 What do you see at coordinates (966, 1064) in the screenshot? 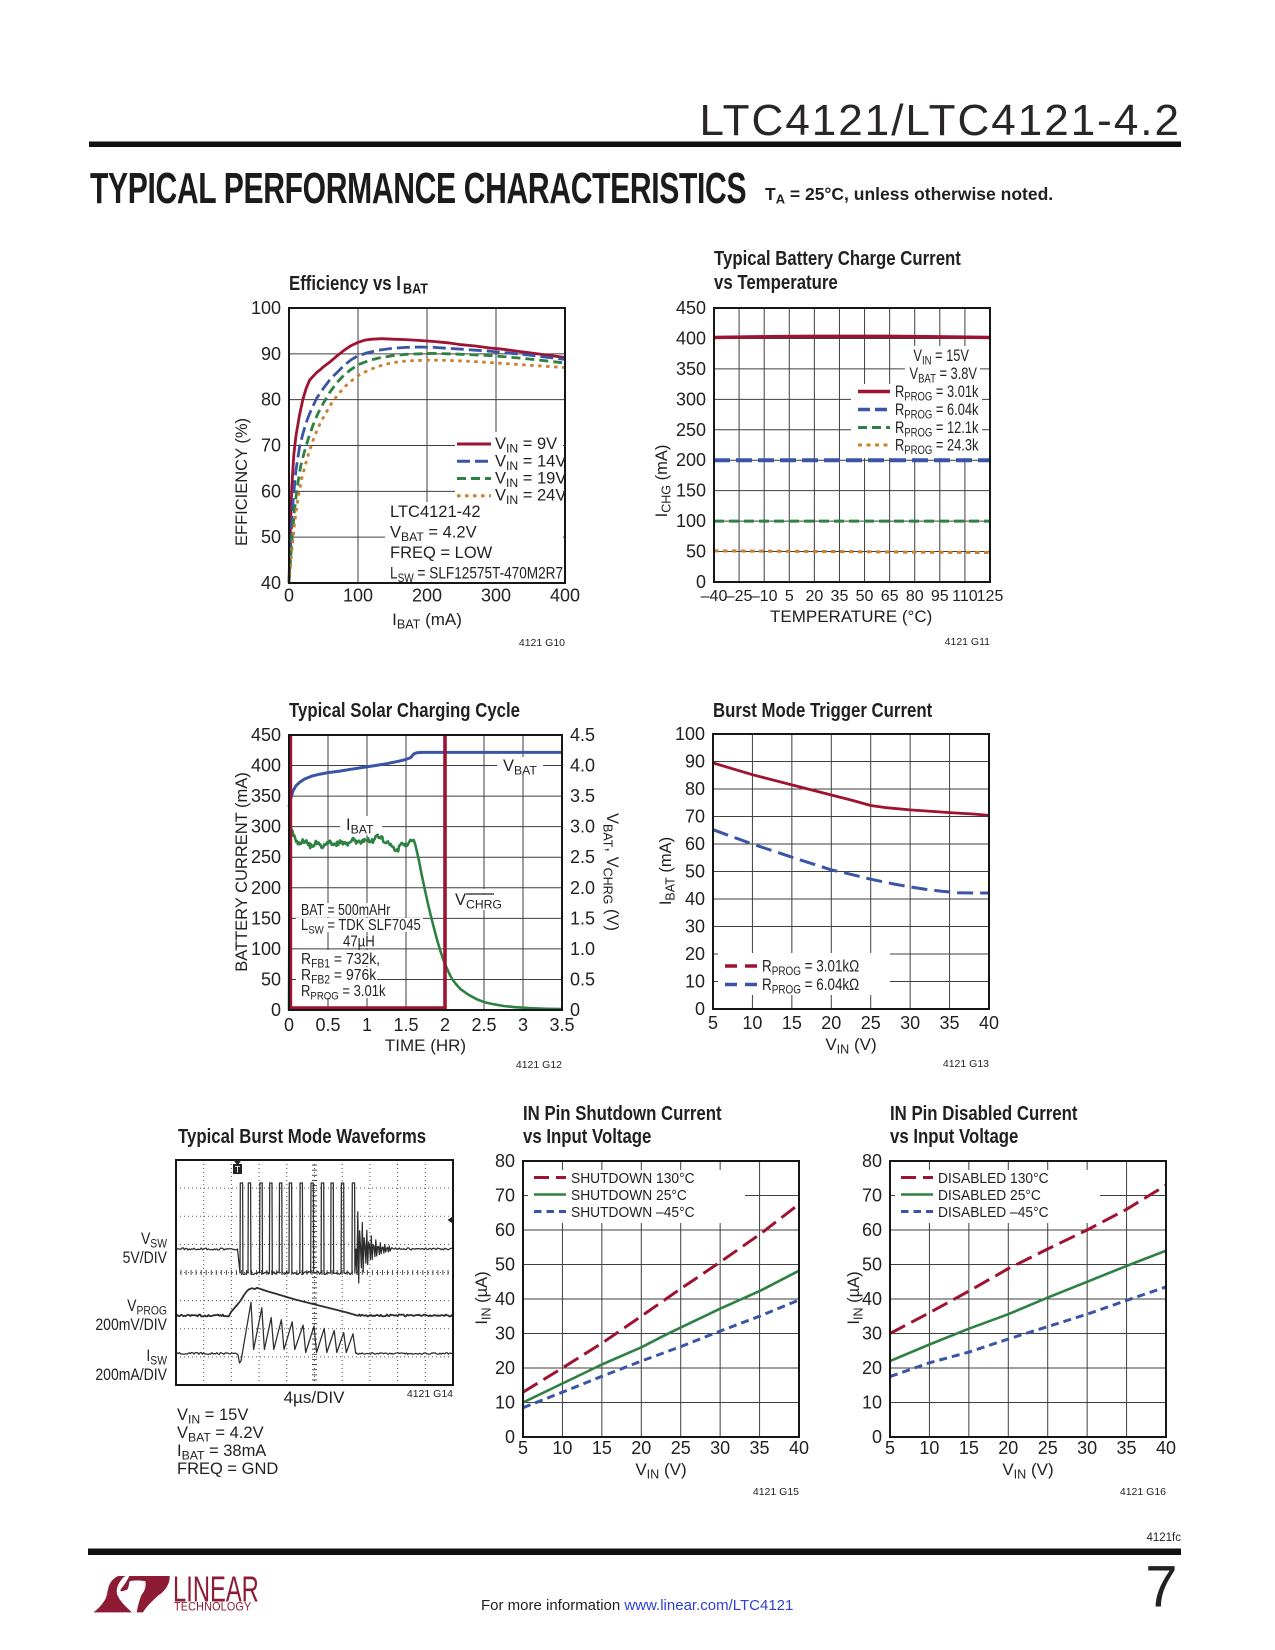
I see `svg-text: 4121 G13` at bounding box center [966, 1064].